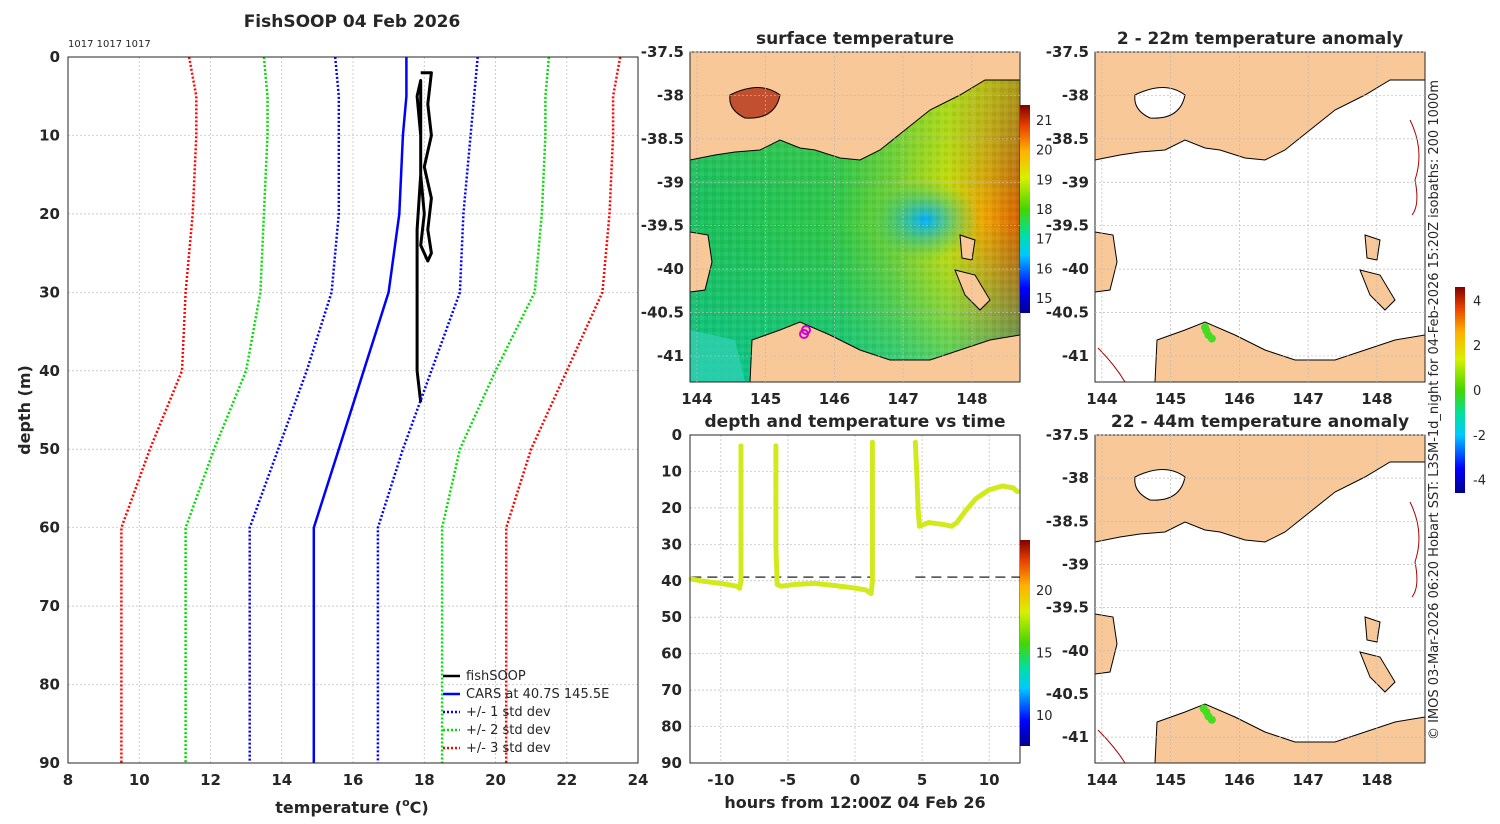 The width and height of the screenshot is (1500, 824). I want to click on profile-ytick: 30, so click(49, 292).